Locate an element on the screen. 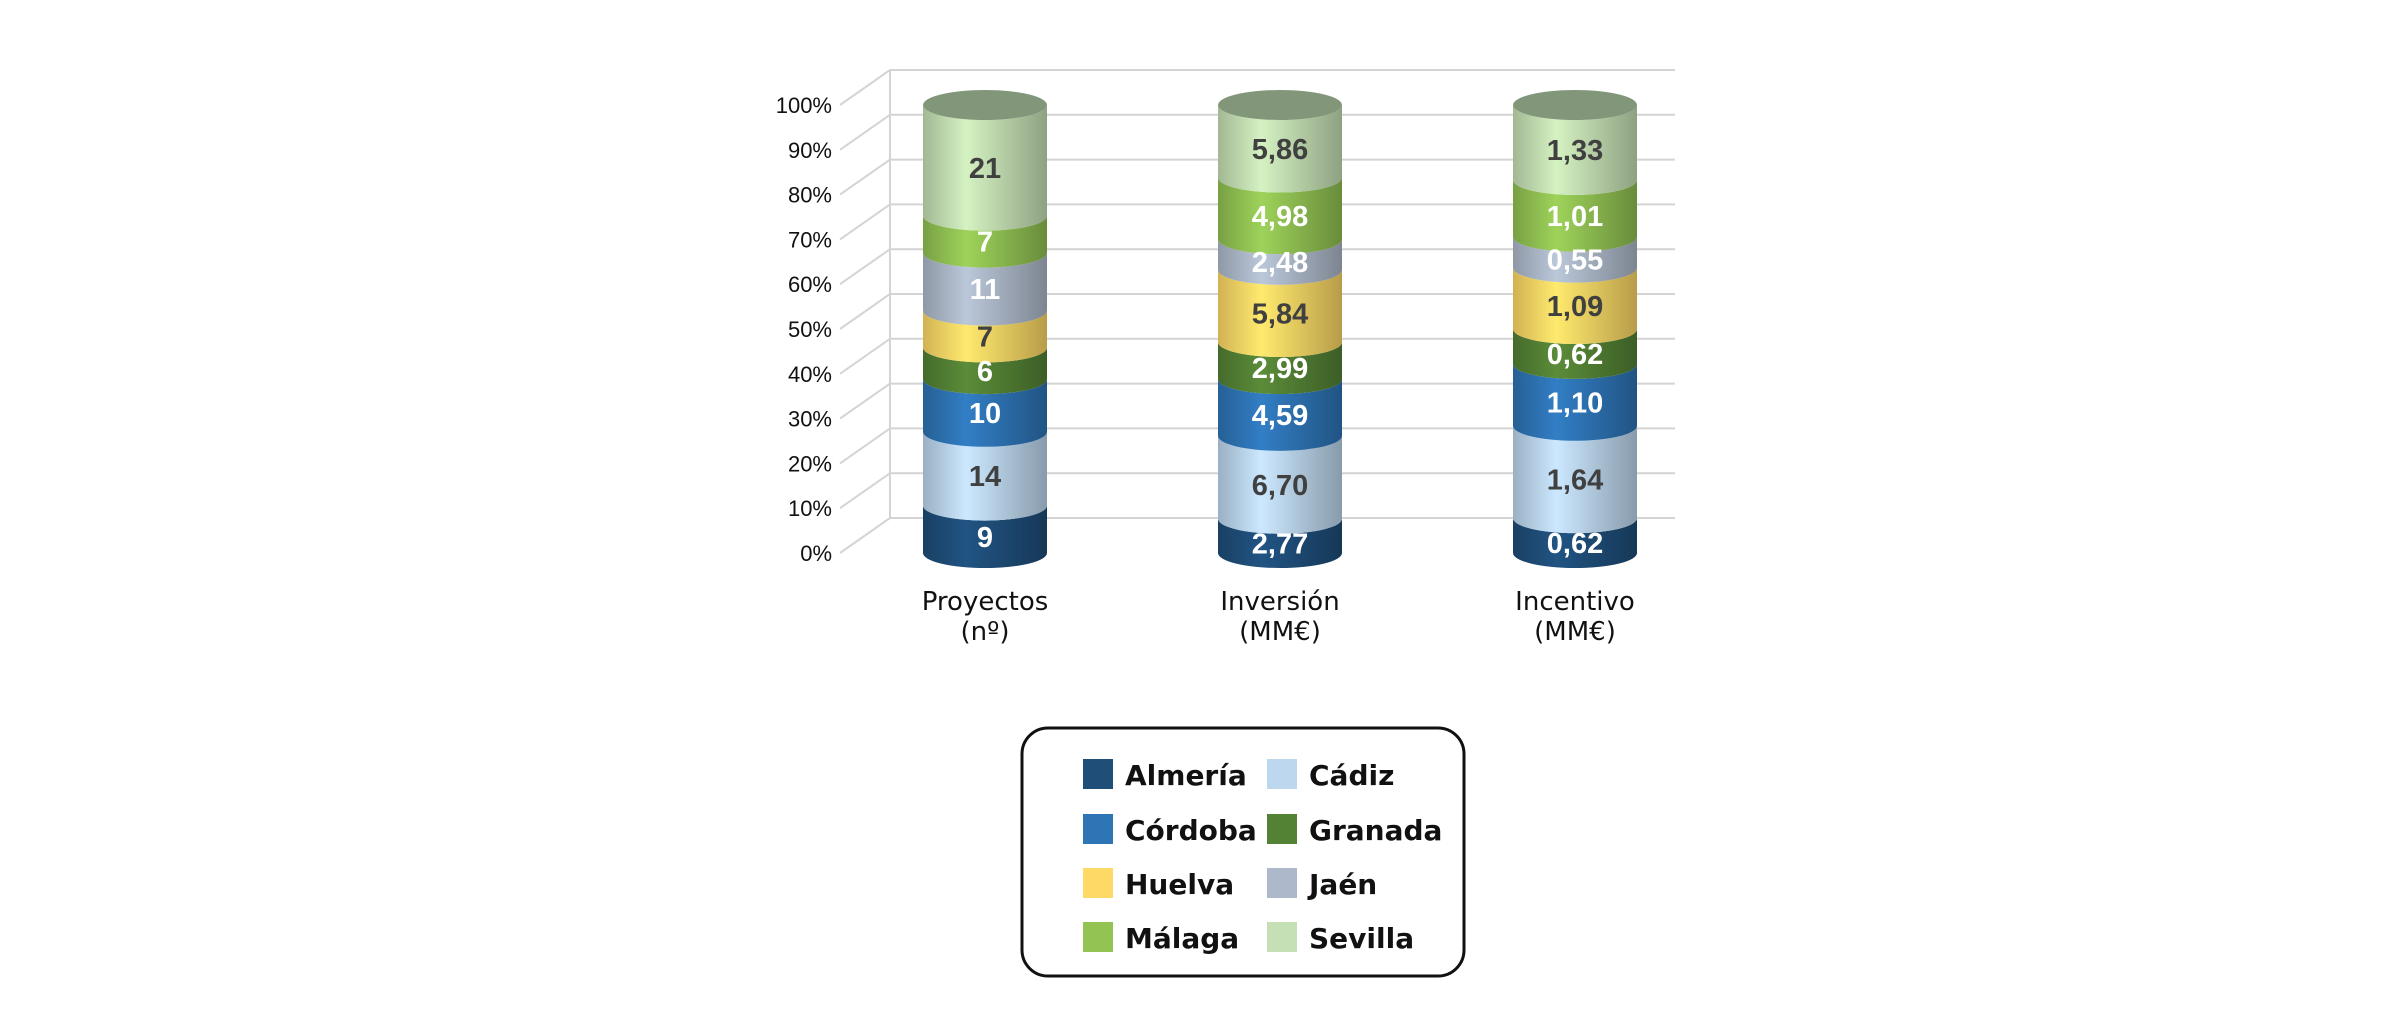 The image size is (2381, 1032). x-category-label: Incentivo is located at coordinates (1575, 602).